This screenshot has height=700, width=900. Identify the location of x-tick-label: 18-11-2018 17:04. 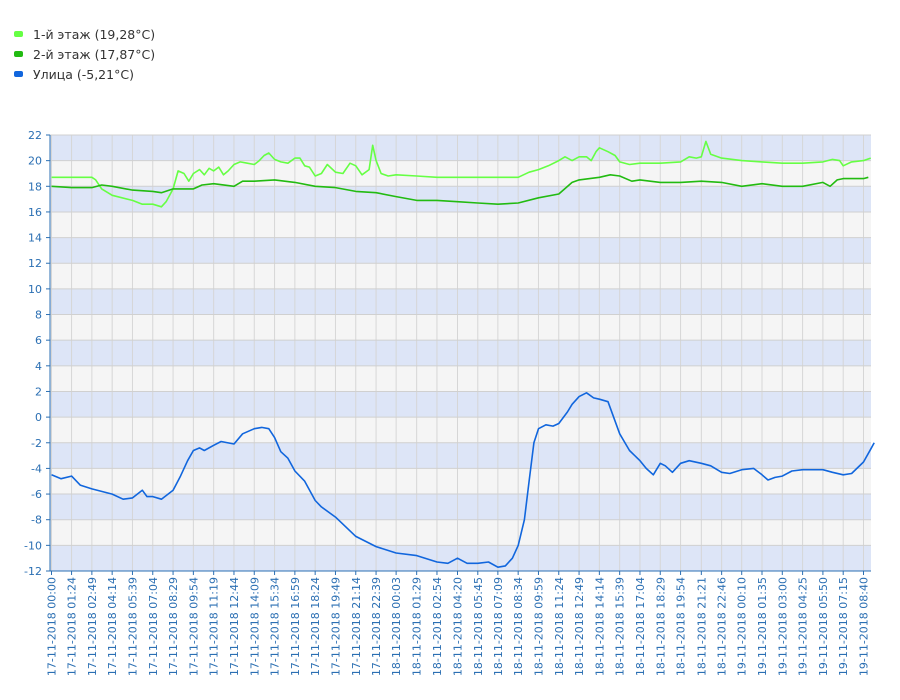
(640, 626).